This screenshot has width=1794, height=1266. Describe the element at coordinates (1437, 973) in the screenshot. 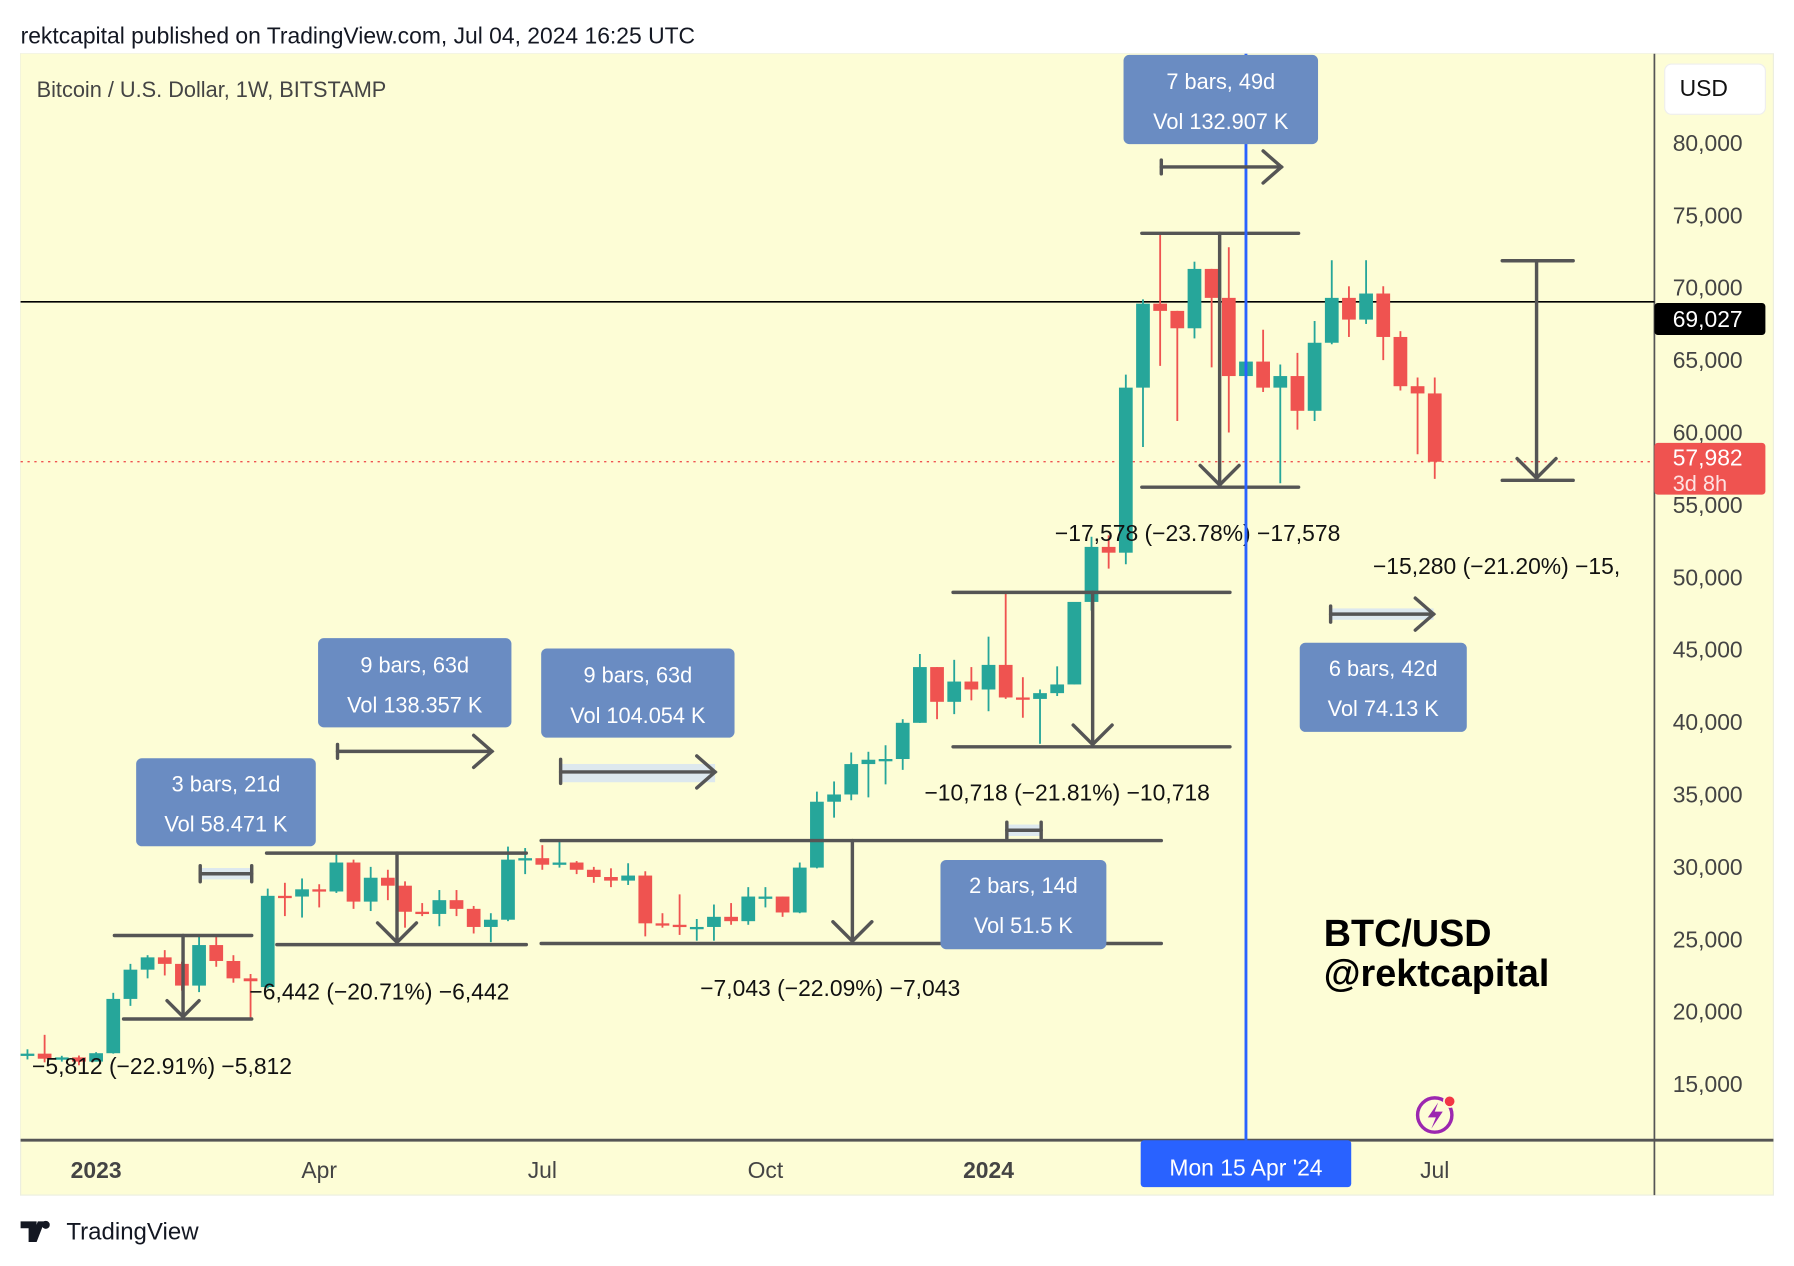

I see `watermark-author: @rektcapital` at that location.